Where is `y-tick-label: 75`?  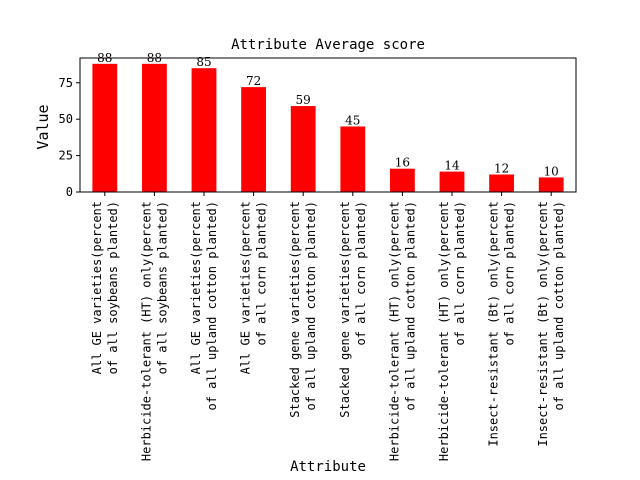 y-tick-label: 75 is located at coordinates (66, 83).